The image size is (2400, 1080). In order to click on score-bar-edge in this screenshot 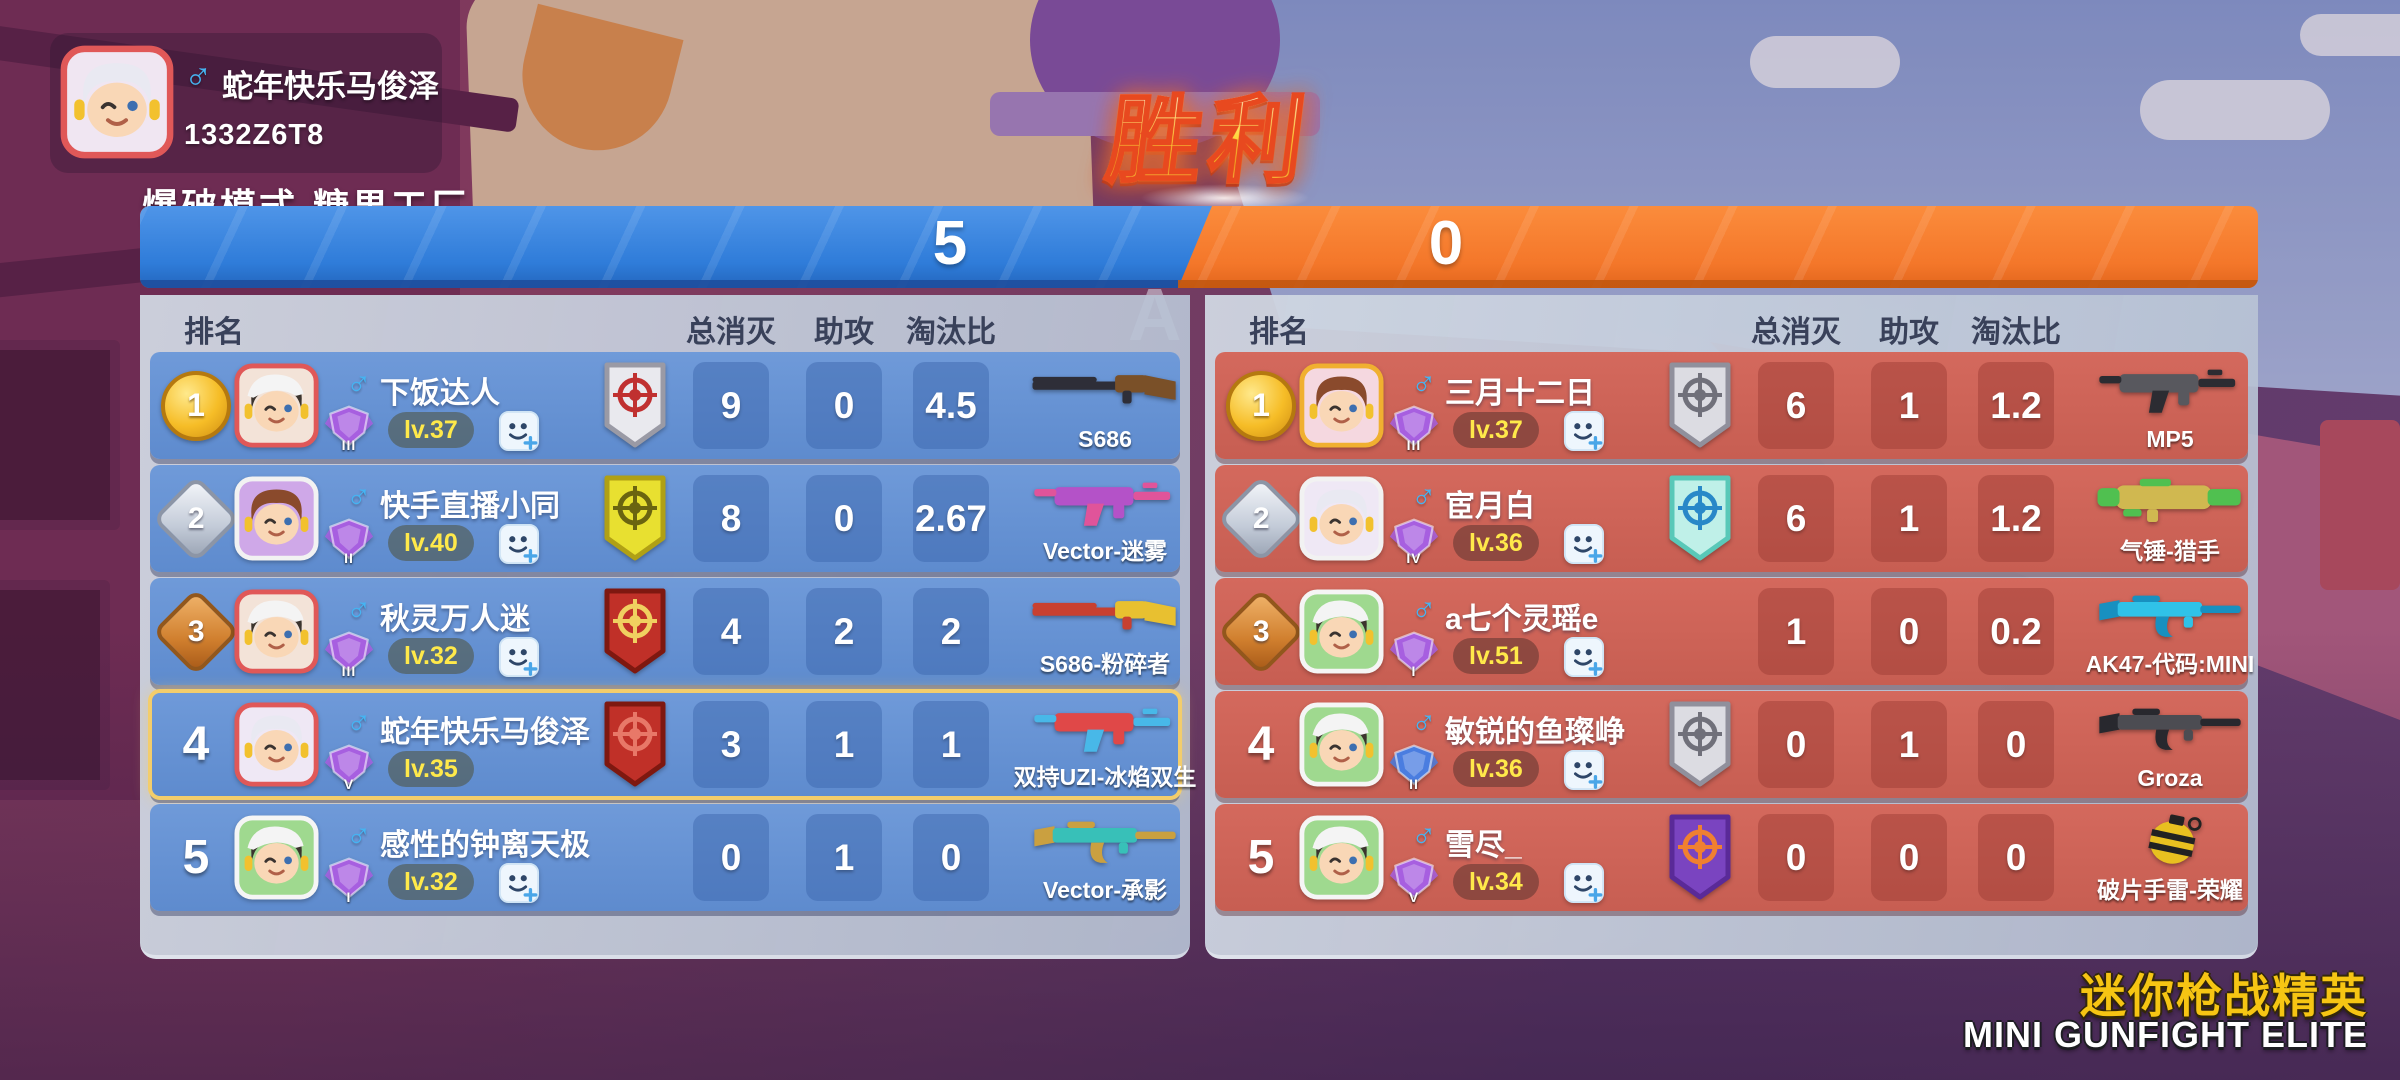, I will do `click(1199, 284)`.